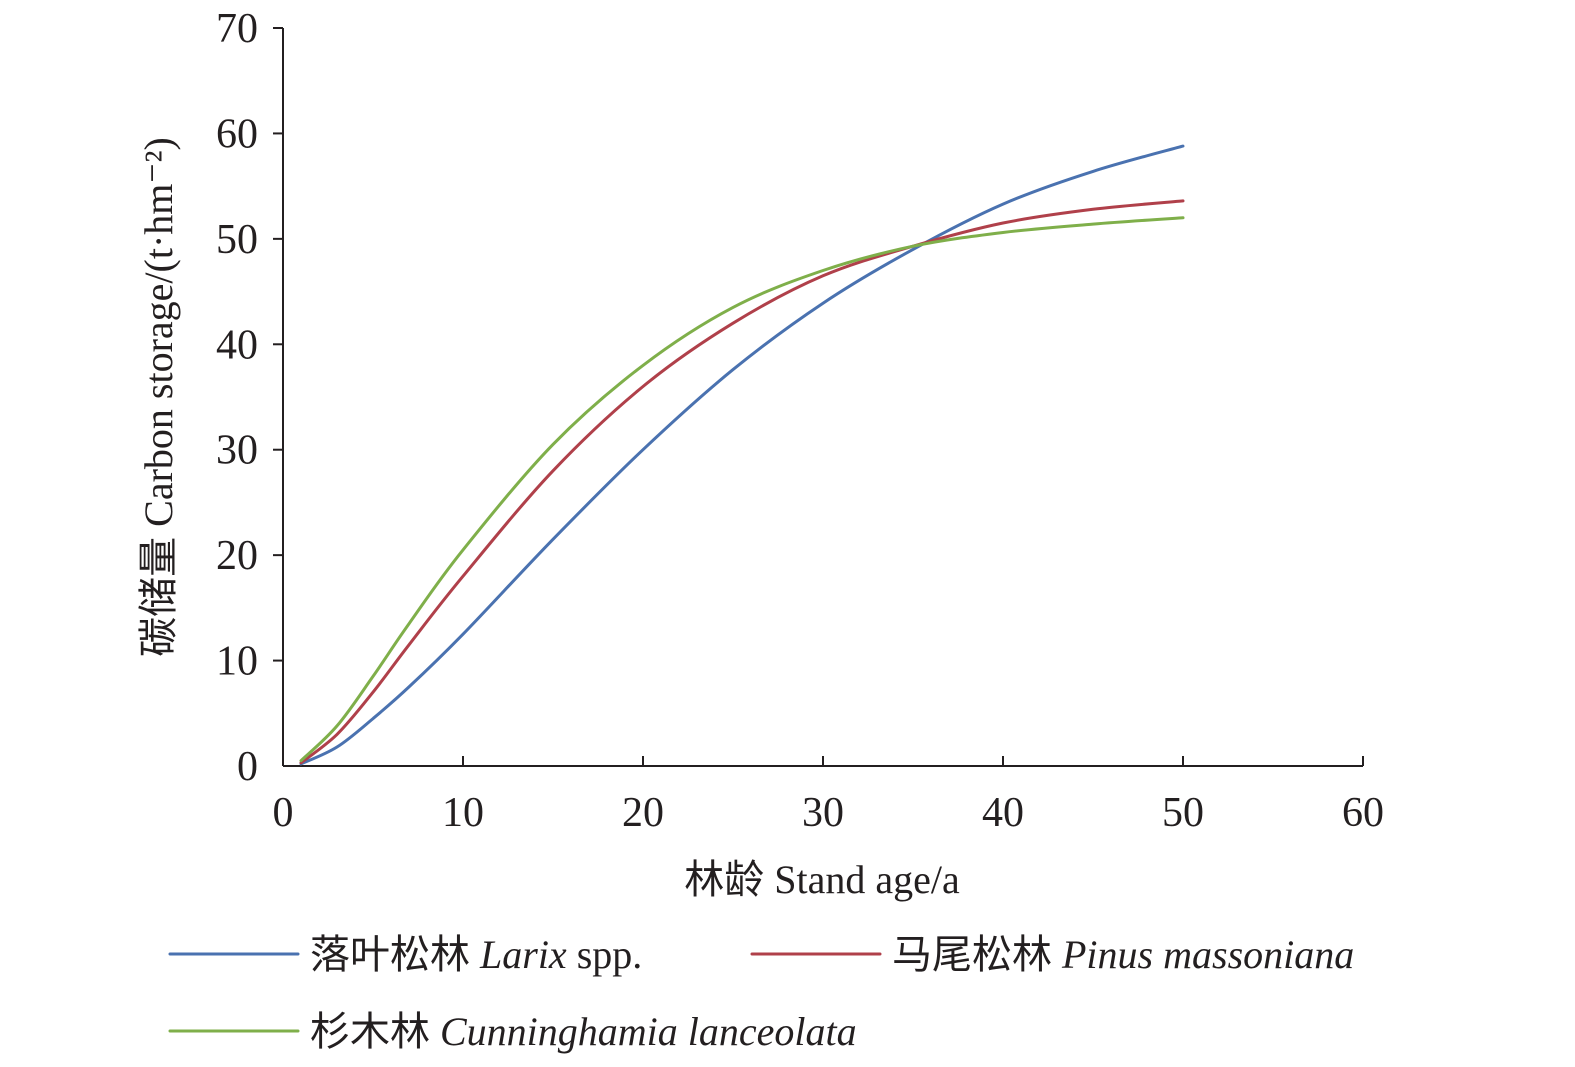 This screenshot has height=1067, width=1575. Describe the element at coordinates (583, 1031) in the screenshot. I see `legend-label-3: 杉木林 Cunninghamia lanceolata` at that location.